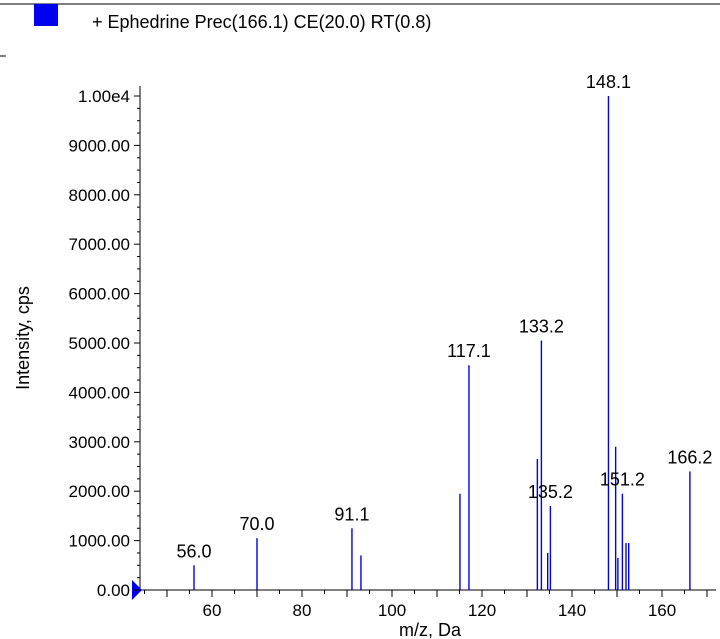  I want to click on x-tick-label: 100, so click(392, 610).